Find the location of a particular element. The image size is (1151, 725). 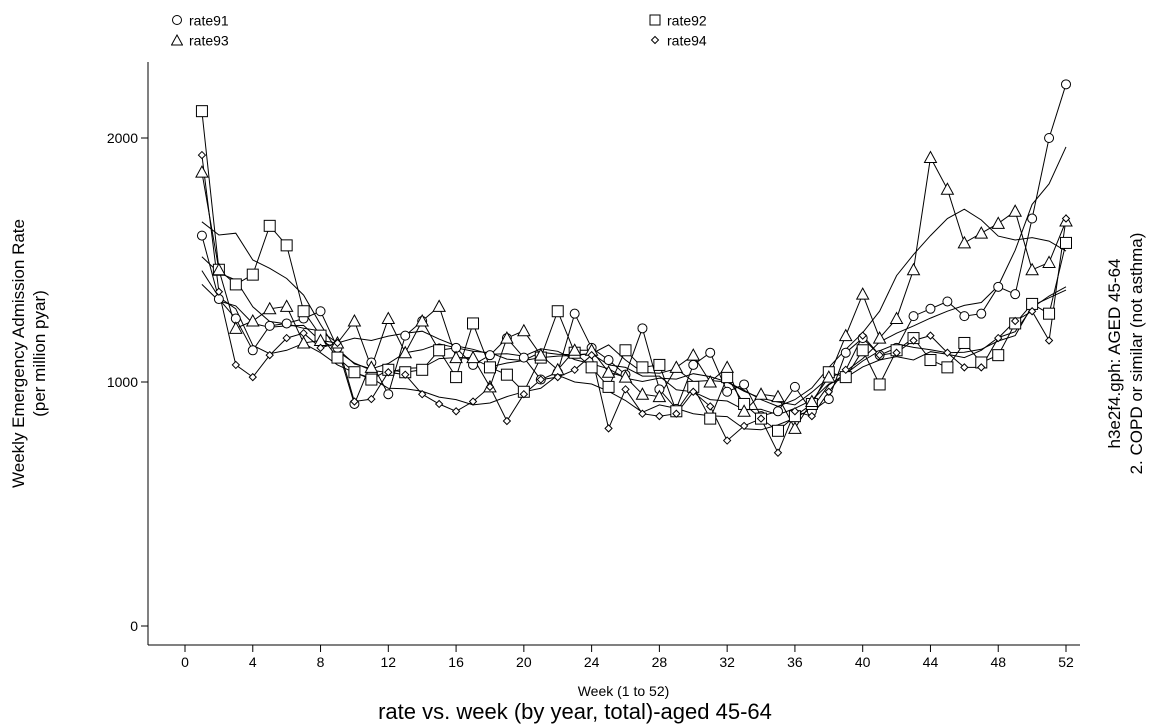

legend-triangle-icon is located at coordinates (177, 40).